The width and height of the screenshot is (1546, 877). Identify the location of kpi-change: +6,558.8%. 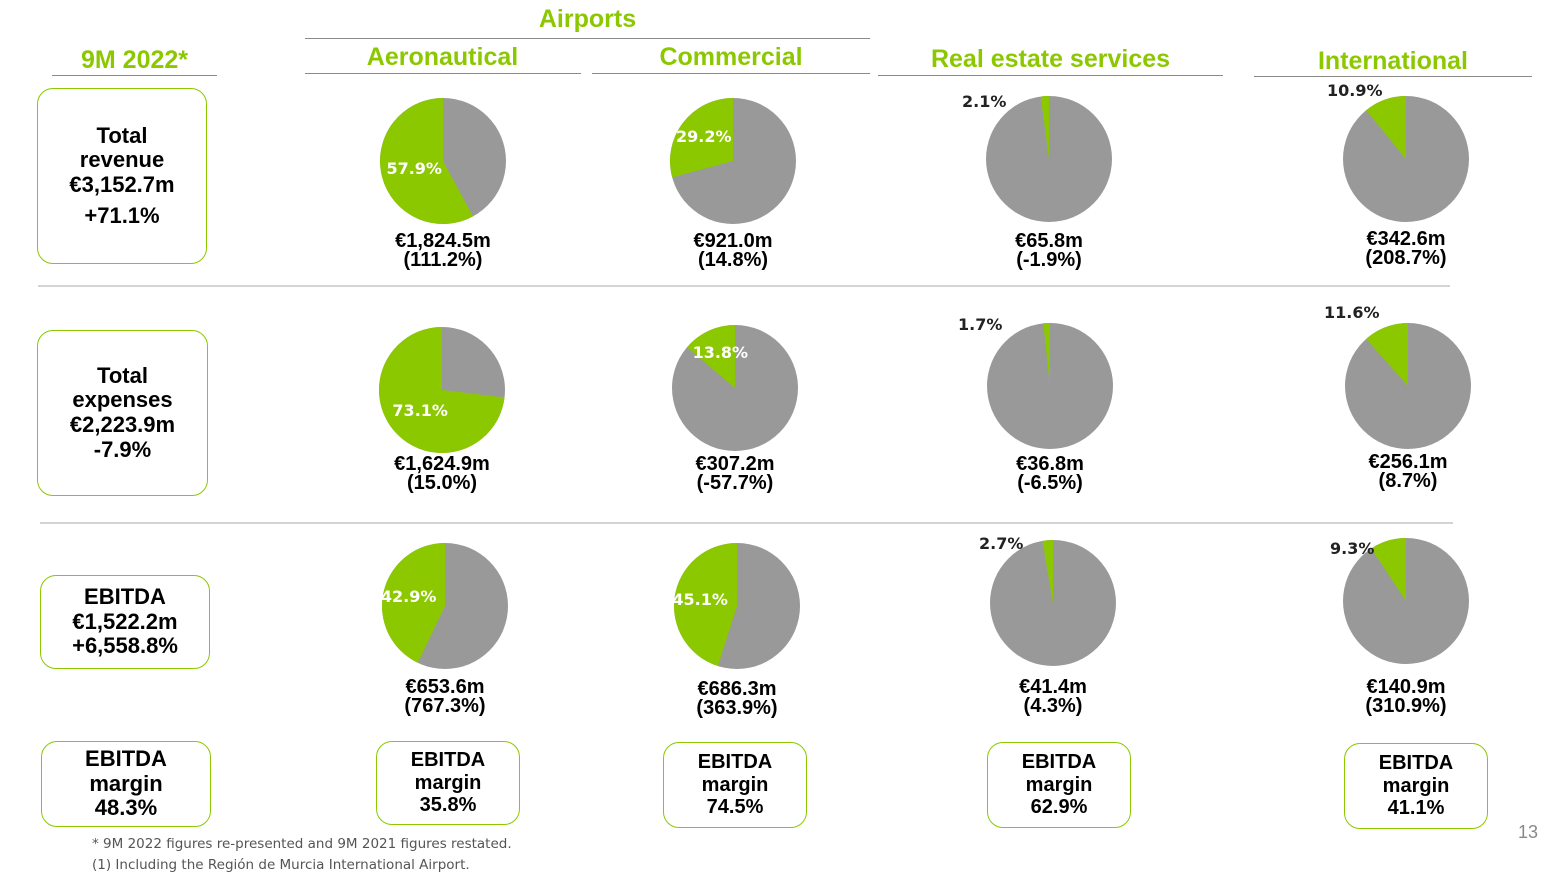
(125, 646).